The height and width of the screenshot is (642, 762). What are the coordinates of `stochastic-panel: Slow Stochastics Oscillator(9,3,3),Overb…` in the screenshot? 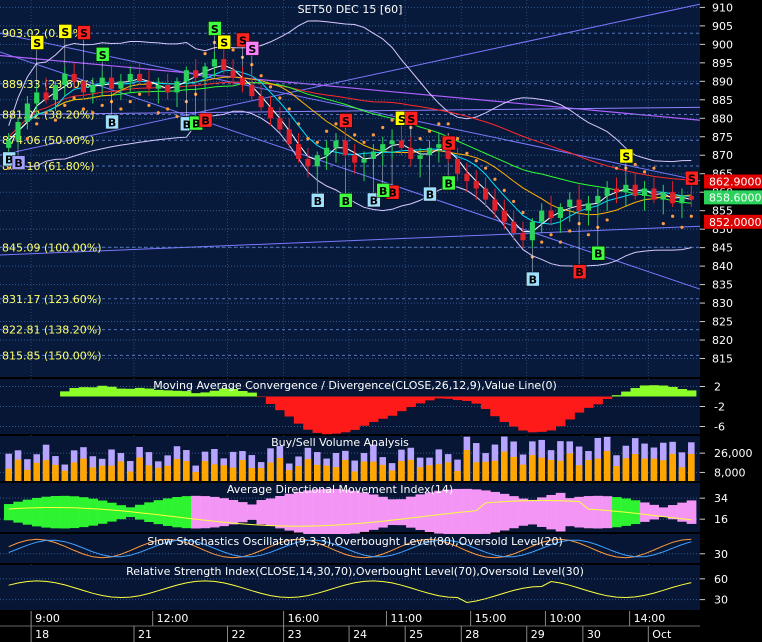 It's located at (350, 548).